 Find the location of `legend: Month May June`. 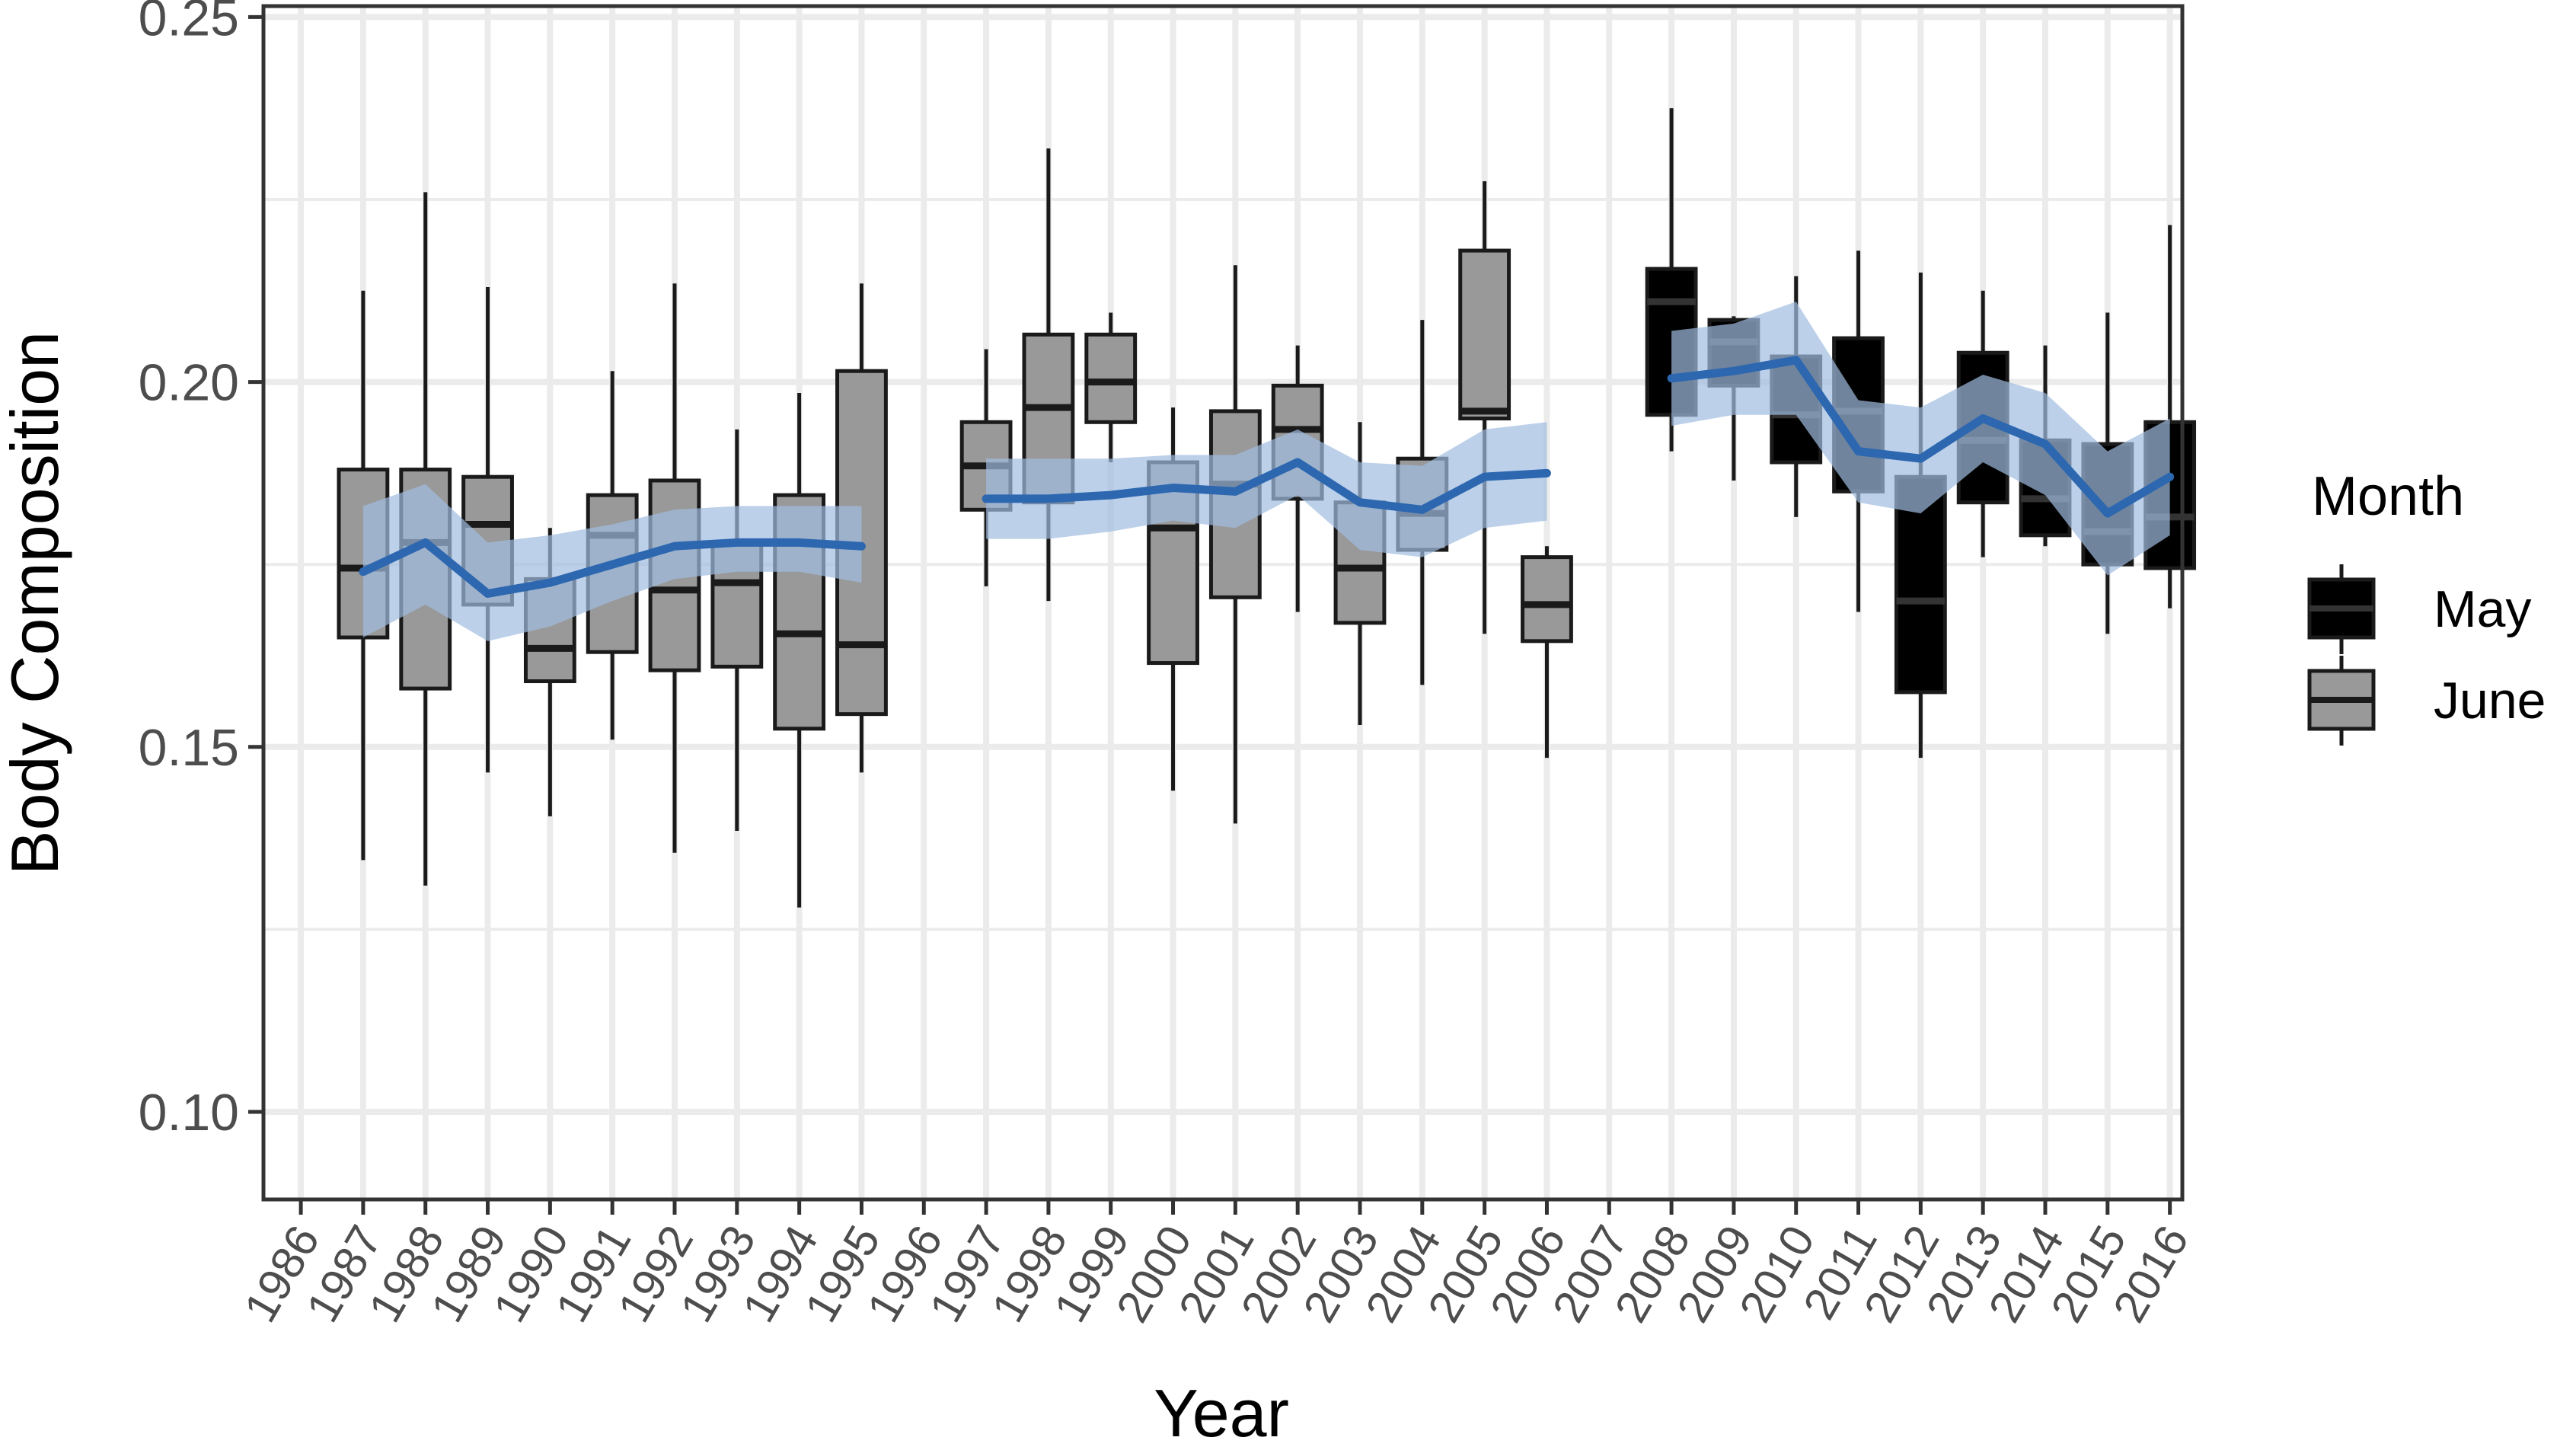

legend: Month May June is located at coordinates (2426, 606).